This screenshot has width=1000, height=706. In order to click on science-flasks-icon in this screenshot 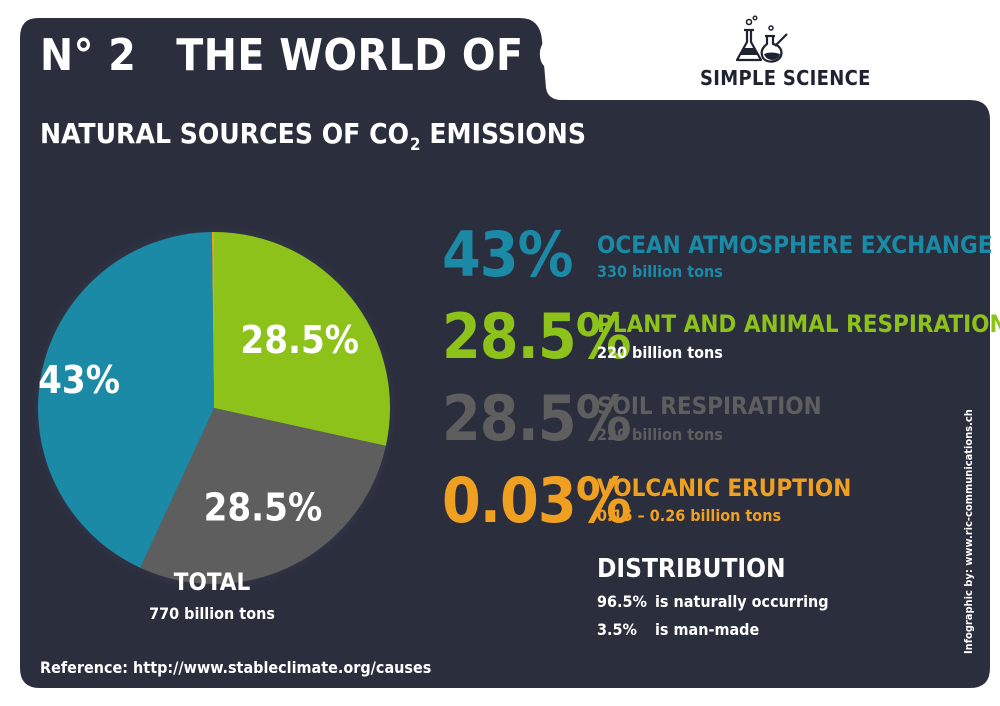, I will do `click(761, 39)`.